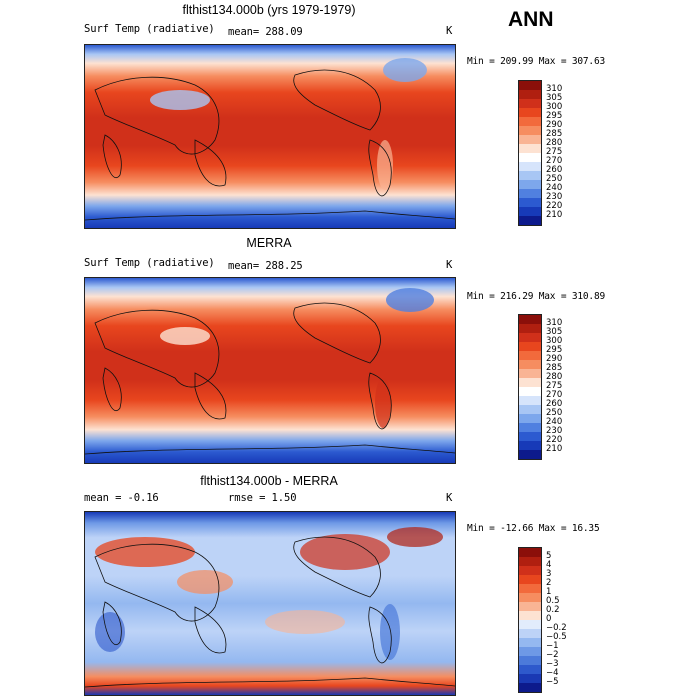  I want to click on cbar2-label: 310, so click(554, 322).